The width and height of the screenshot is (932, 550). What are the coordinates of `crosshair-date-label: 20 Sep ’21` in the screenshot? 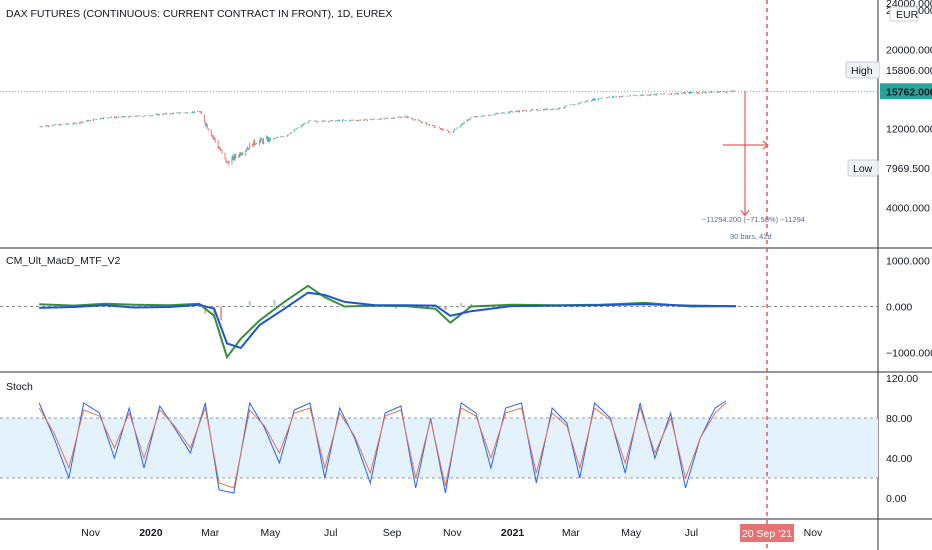 It's located at (767, 534).